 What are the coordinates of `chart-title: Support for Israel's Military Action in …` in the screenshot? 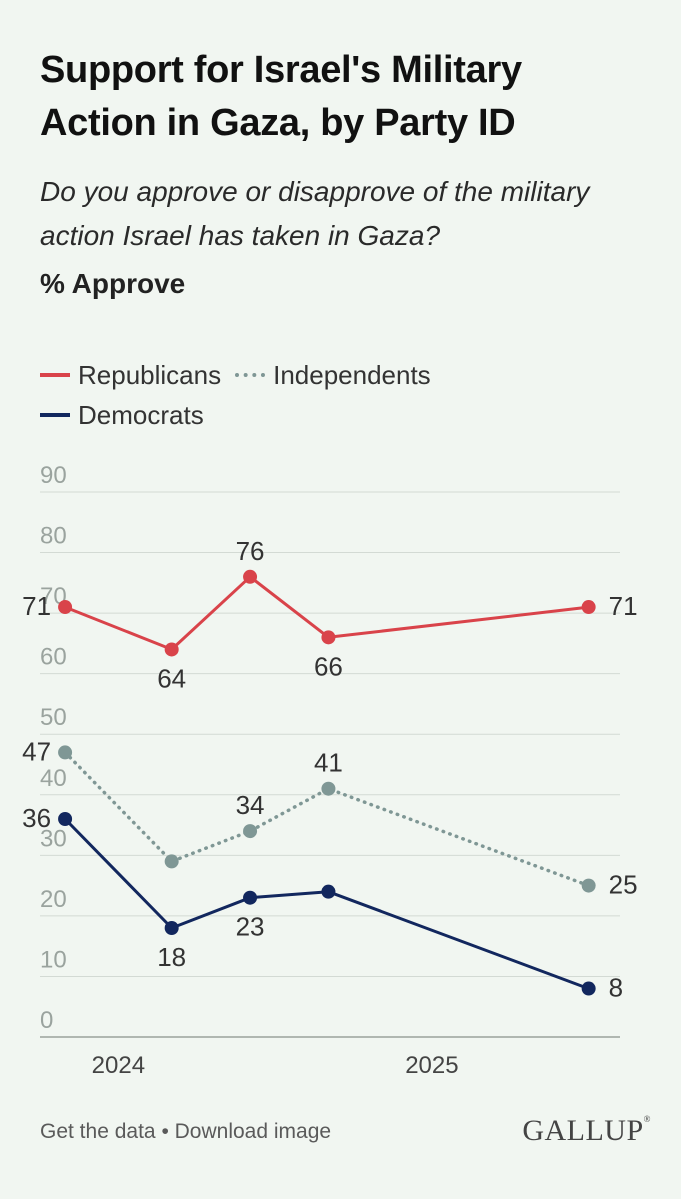 It's located at (281, 96).